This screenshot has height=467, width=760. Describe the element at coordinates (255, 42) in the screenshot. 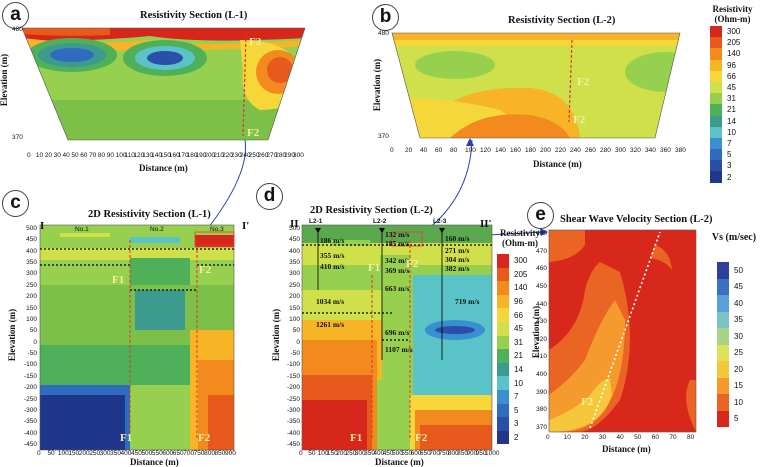

I see `panel-a-fault-top: F2` at that location.